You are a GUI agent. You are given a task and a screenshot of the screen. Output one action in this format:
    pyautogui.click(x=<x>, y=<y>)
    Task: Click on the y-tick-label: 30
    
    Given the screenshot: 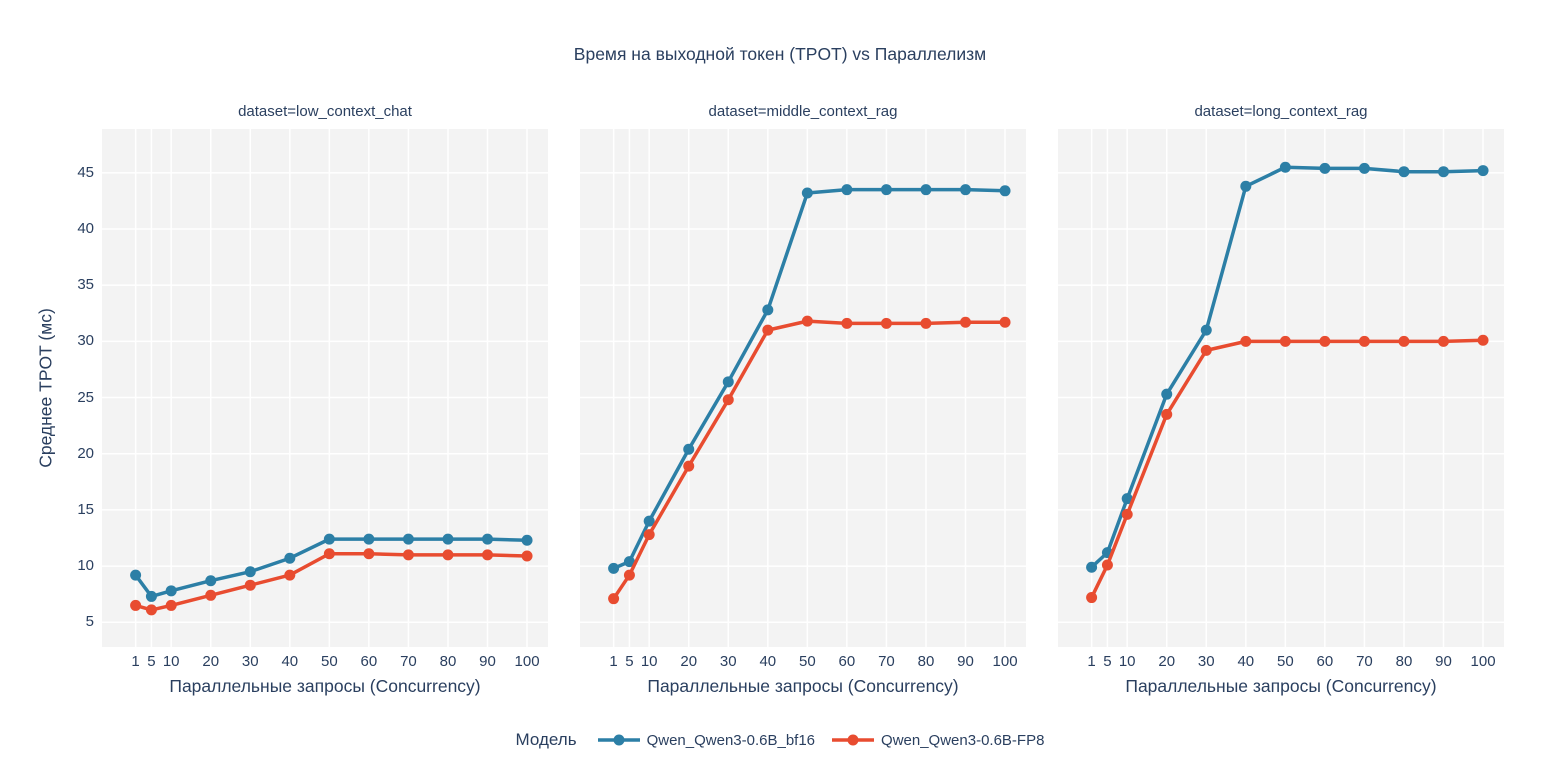 What is the action you would take?
    pyautogui.click(x=85, y=341)
    